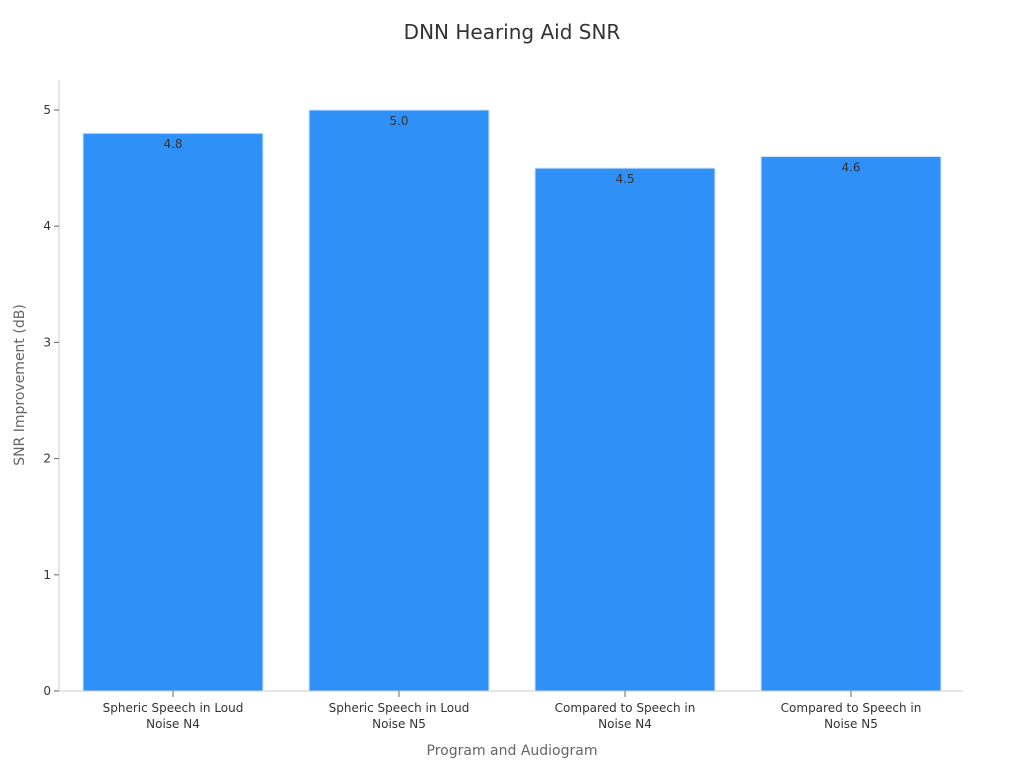 The image size is (1024, 768). I want to click on y-tick-label: 3, so click(47, 342).